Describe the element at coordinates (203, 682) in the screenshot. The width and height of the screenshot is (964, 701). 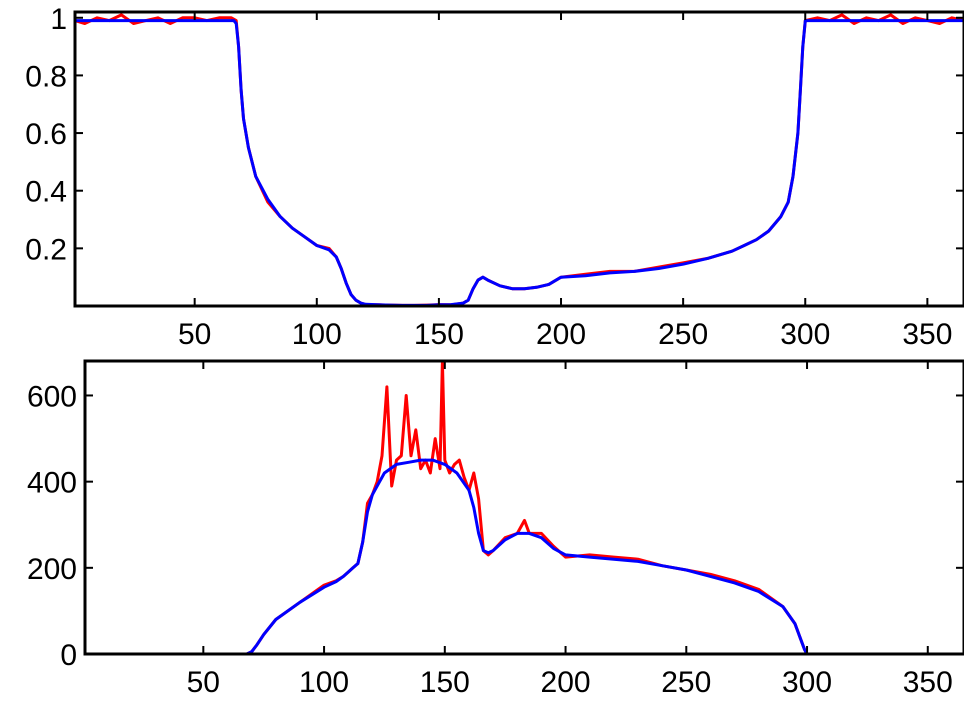
I see `bottom-x-tick-label: 50` at that location.